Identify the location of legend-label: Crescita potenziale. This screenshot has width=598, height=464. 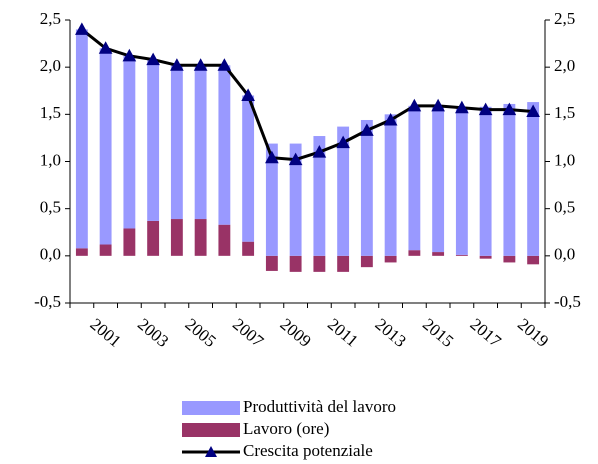
(308, 450).